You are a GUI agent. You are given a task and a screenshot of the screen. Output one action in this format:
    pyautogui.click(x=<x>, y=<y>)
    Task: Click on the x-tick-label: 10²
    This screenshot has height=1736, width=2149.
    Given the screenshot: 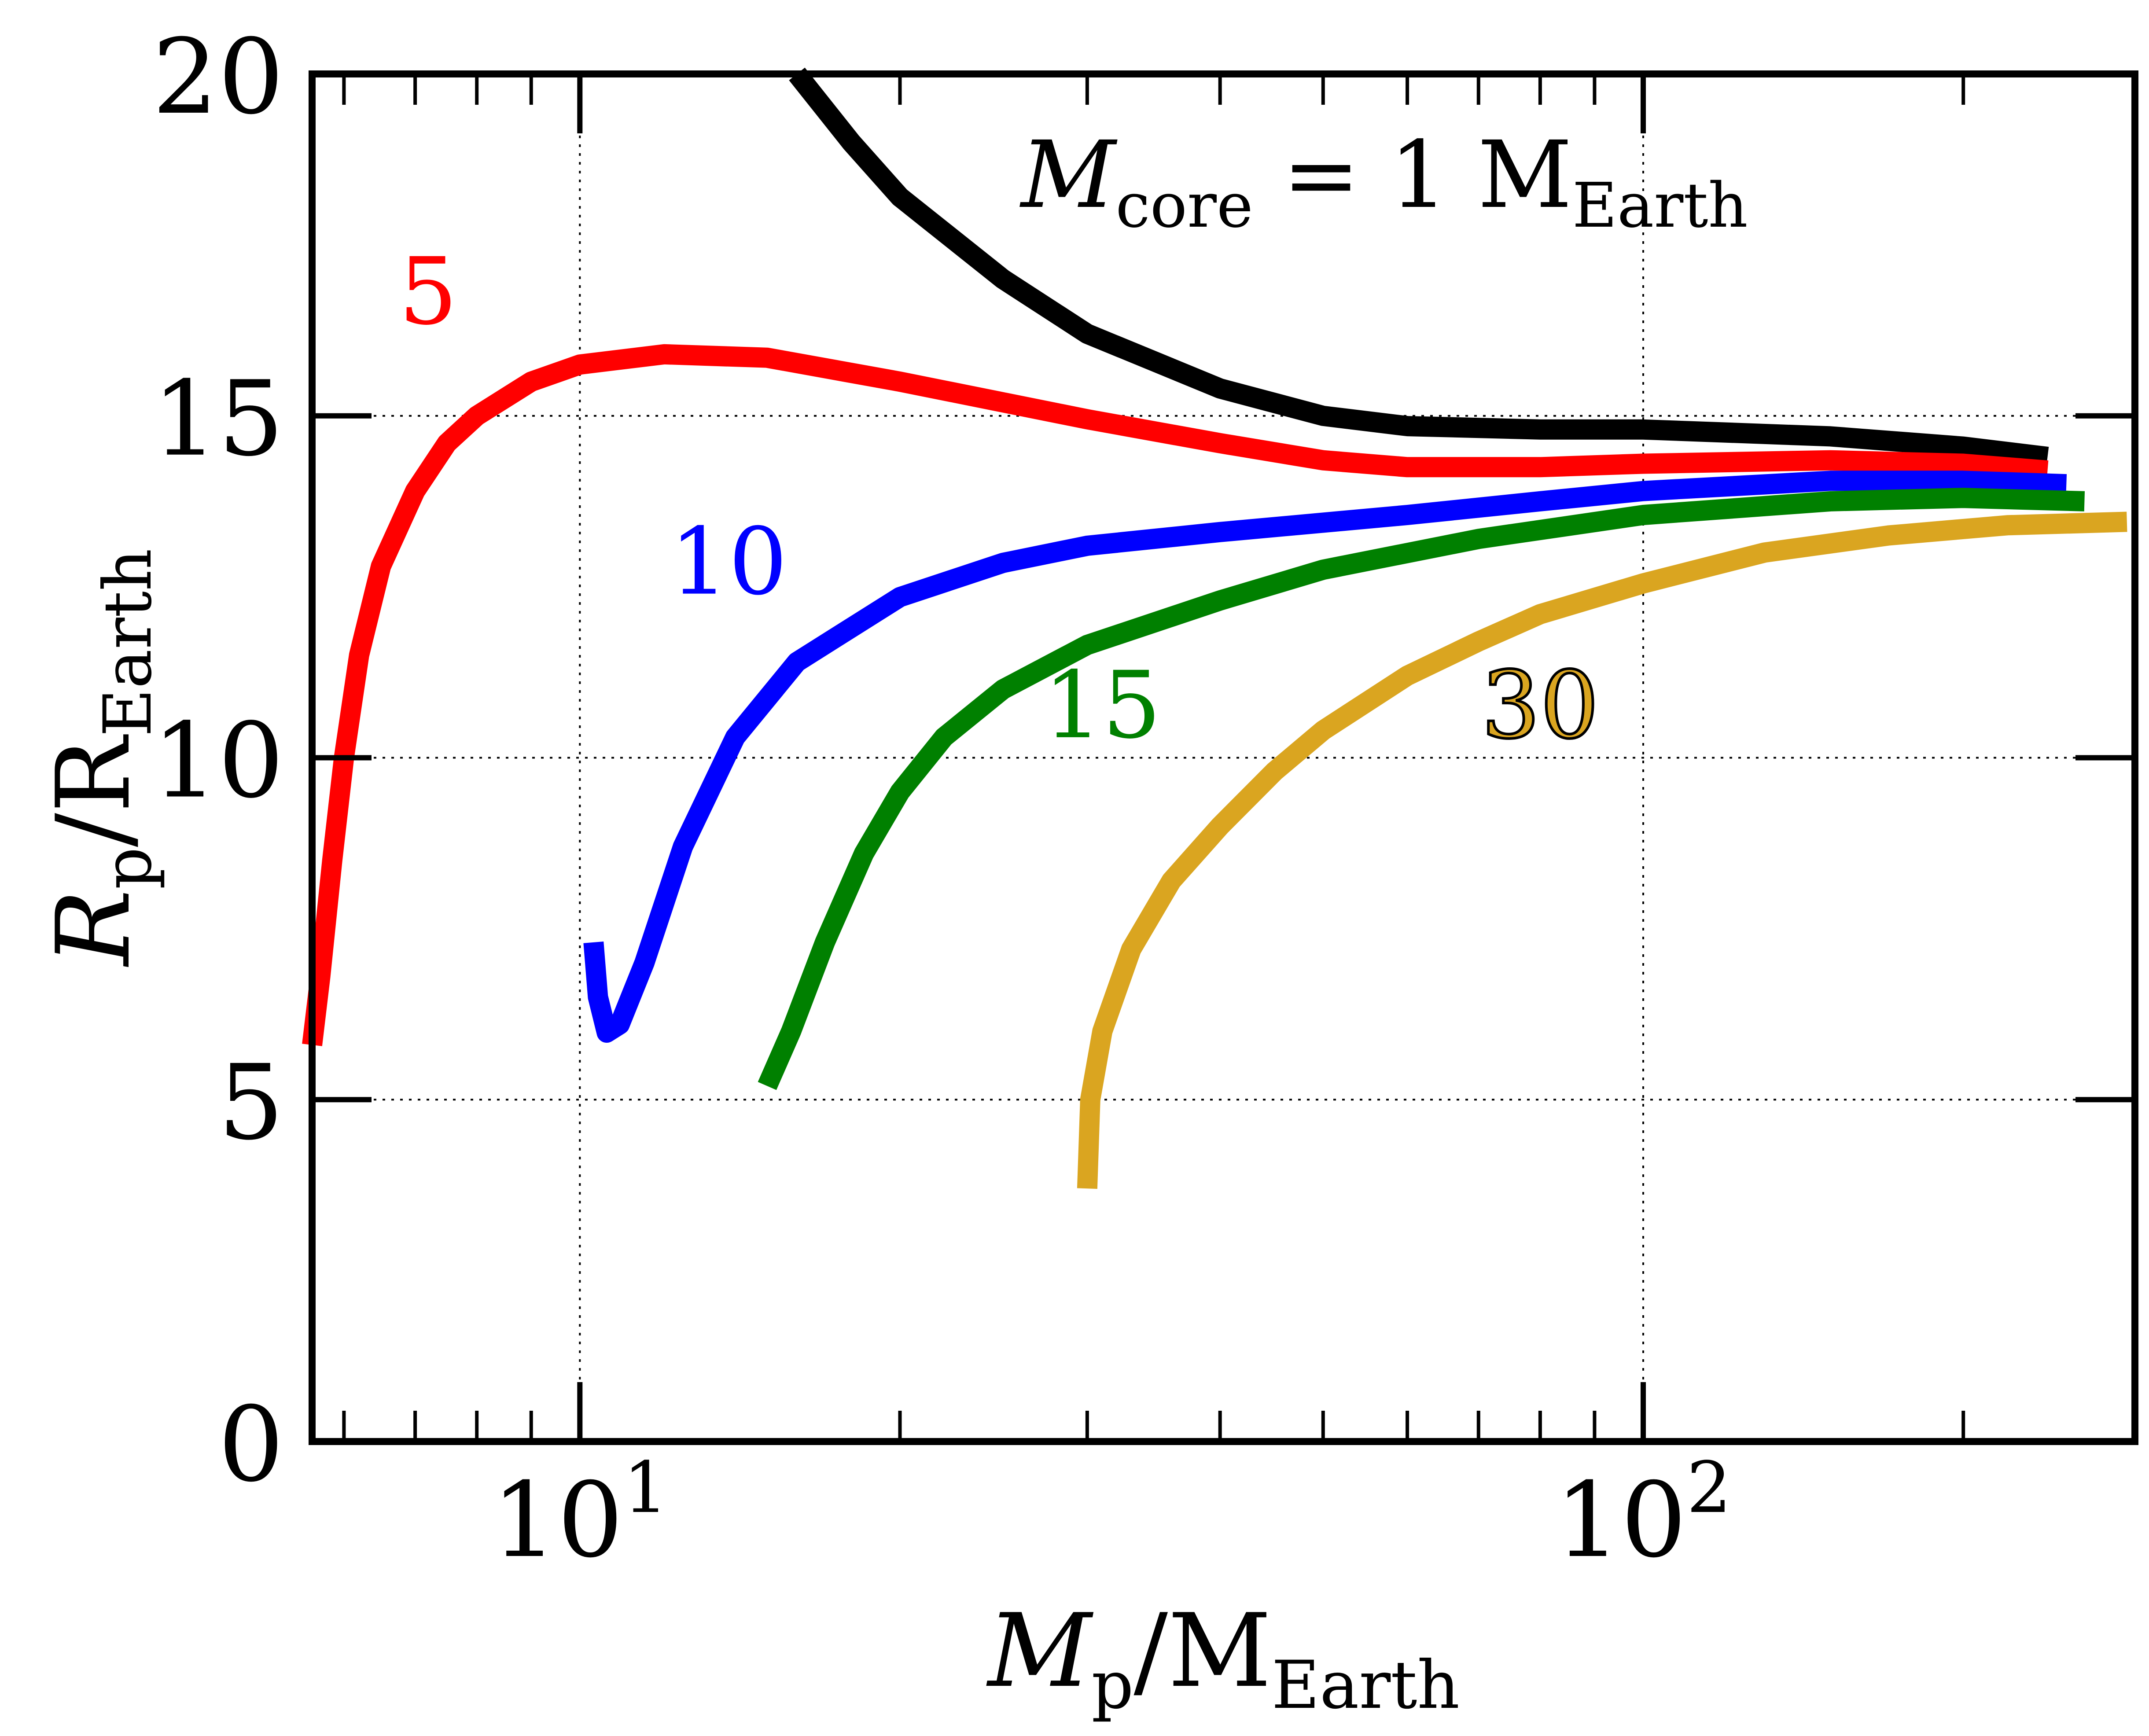 What is the action you would take?
    pyautogui.click(x=1643, y=1513)
    